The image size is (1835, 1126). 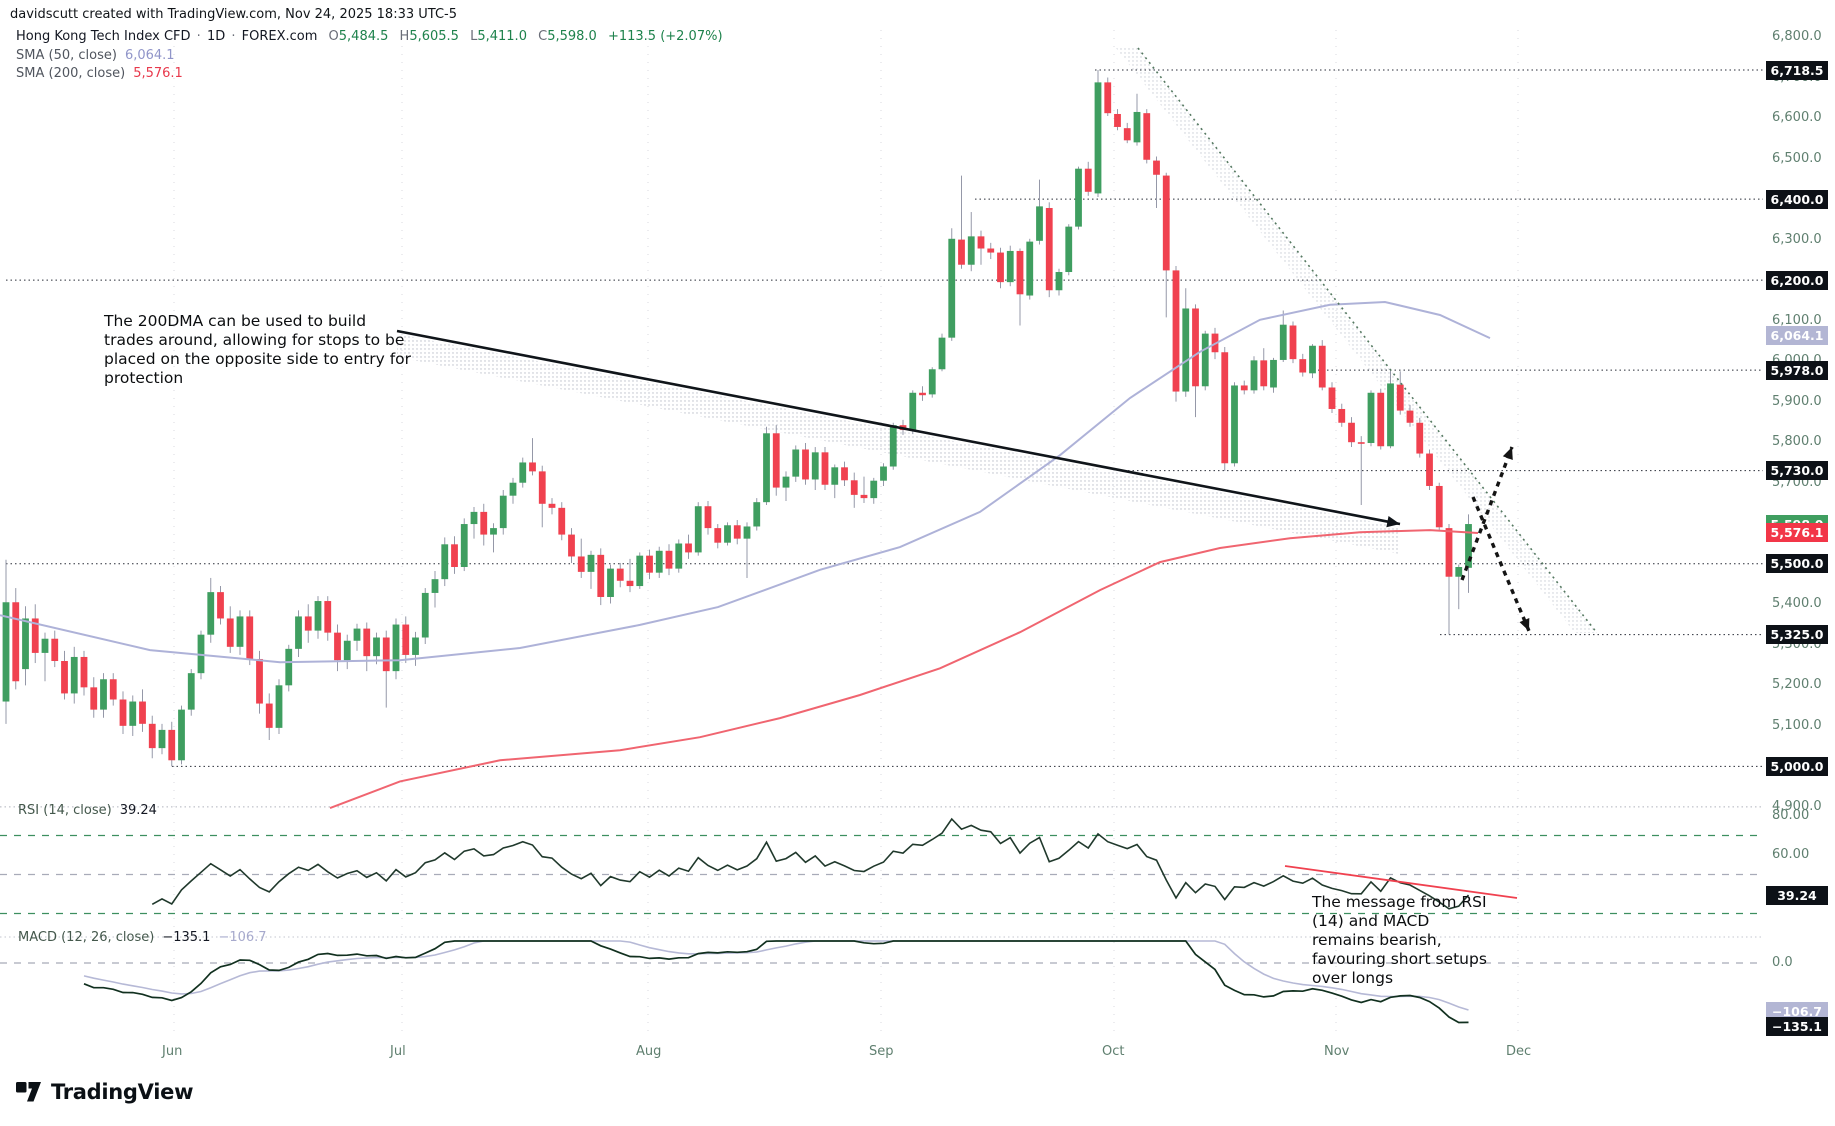 What do you see at coordinates (1487, 513) in the screenshot?
I see `projection-arrow-up` at bounding box center [1487, 513].